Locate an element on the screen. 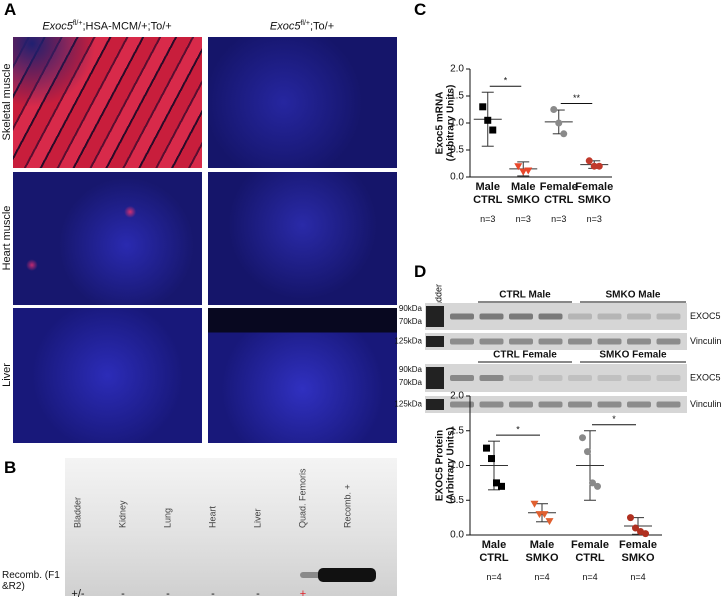 The width and height of the screenshot is (722, 605). panel-label: B is located at coordinates (10, 467).